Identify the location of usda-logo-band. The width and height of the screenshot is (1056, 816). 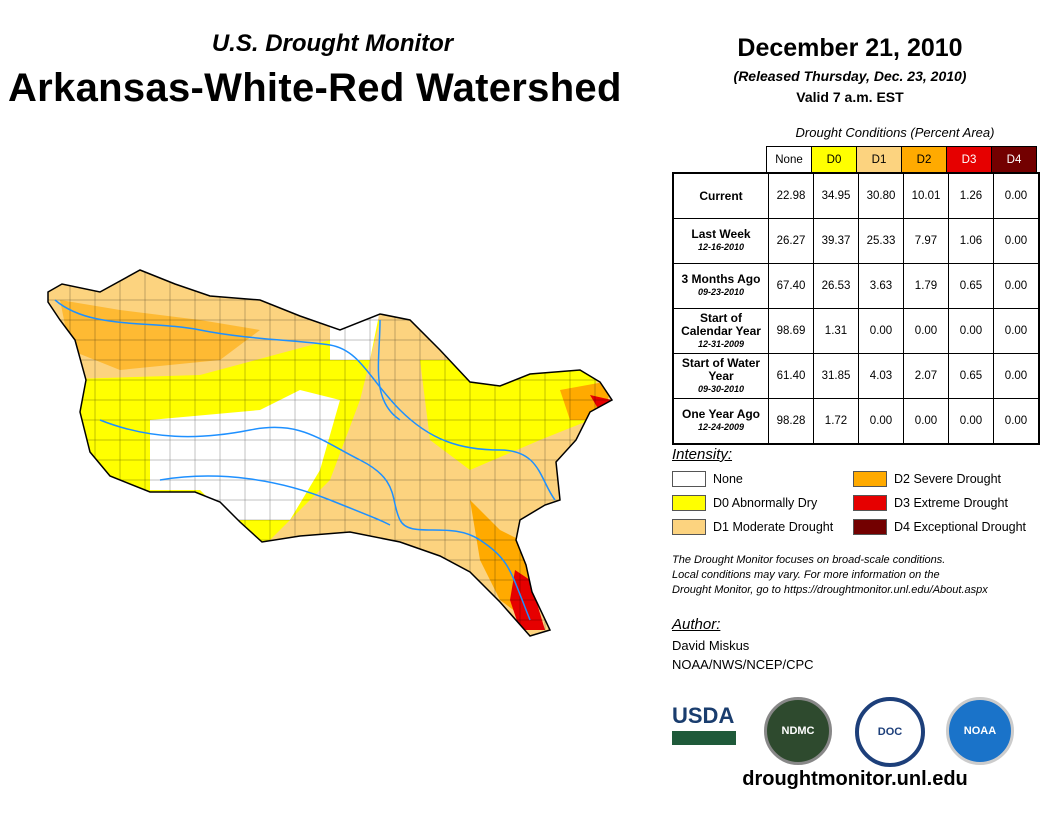
(704, 738).